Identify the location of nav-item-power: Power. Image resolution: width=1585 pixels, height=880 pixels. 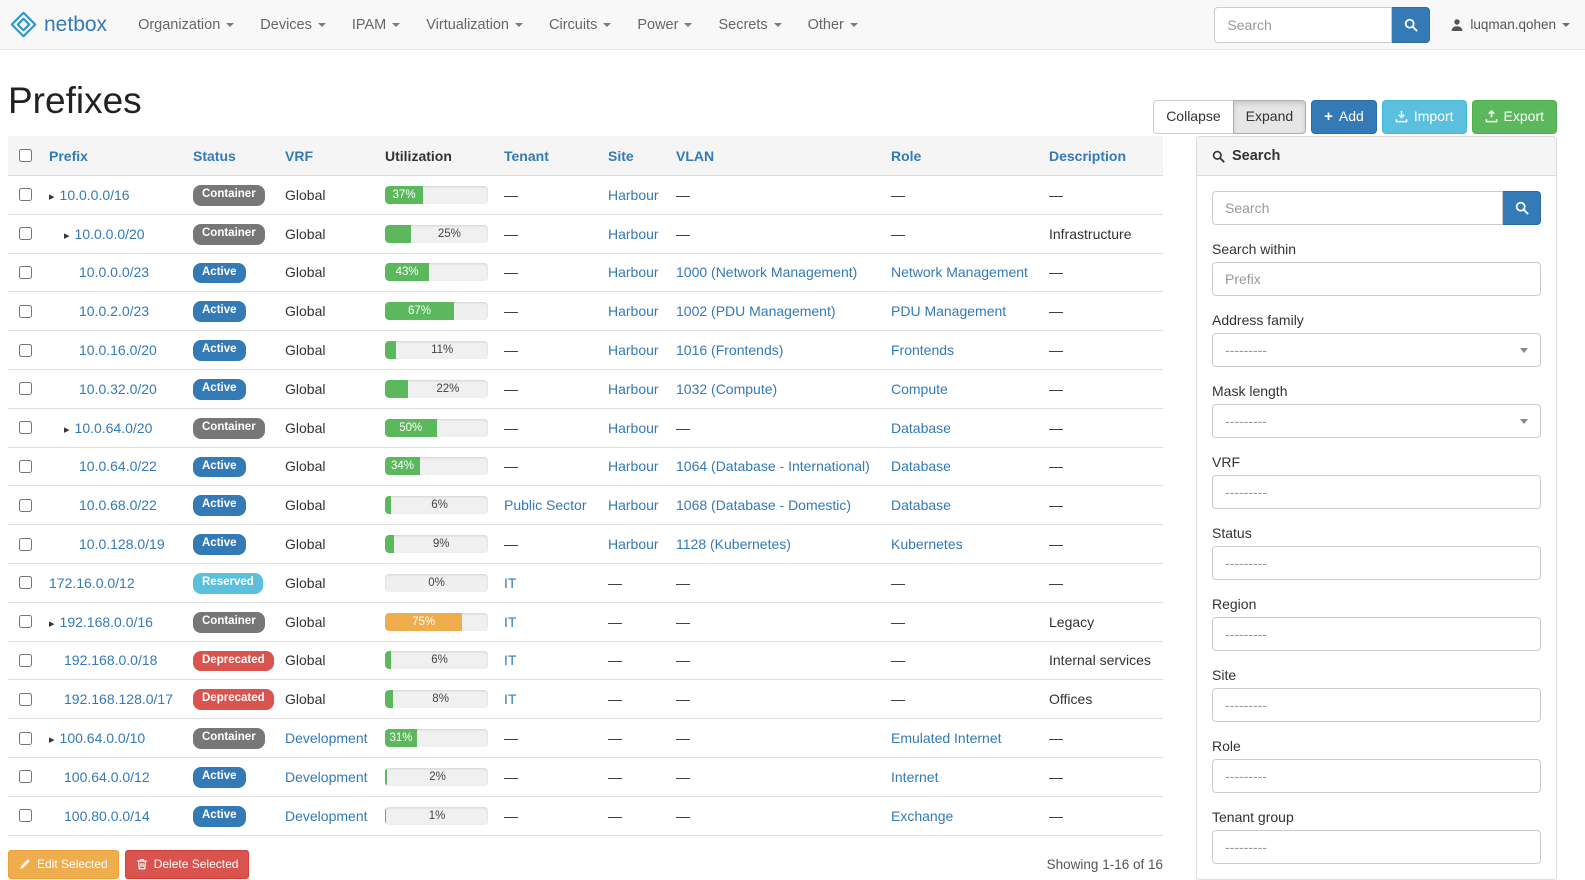
(664, 24).